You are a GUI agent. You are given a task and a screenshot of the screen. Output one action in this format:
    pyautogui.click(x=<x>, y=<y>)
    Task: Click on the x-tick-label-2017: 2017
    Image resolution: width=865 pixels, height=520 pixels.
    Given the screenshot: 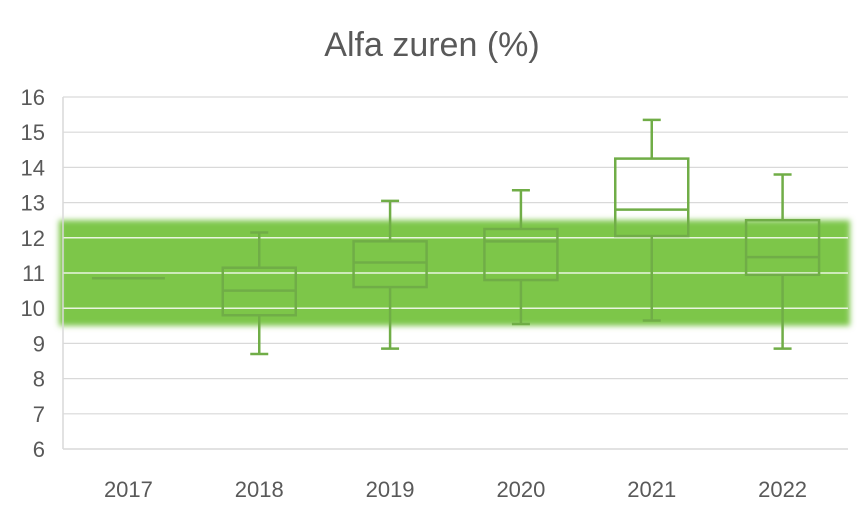 What is the action you would take?
    pyautogui.click(x=128, y=489)
    